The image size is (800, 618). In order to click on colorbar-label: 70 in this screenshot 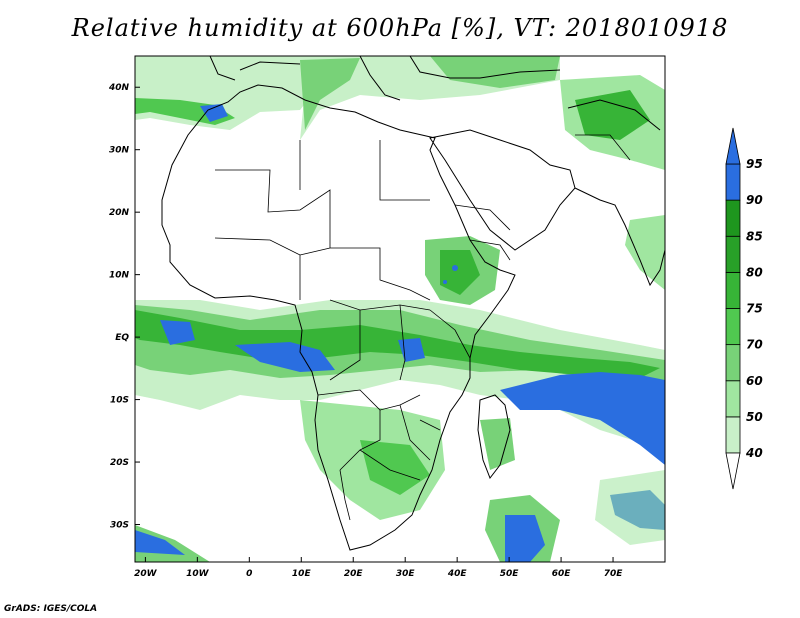, I will do `click(754, 345)`.